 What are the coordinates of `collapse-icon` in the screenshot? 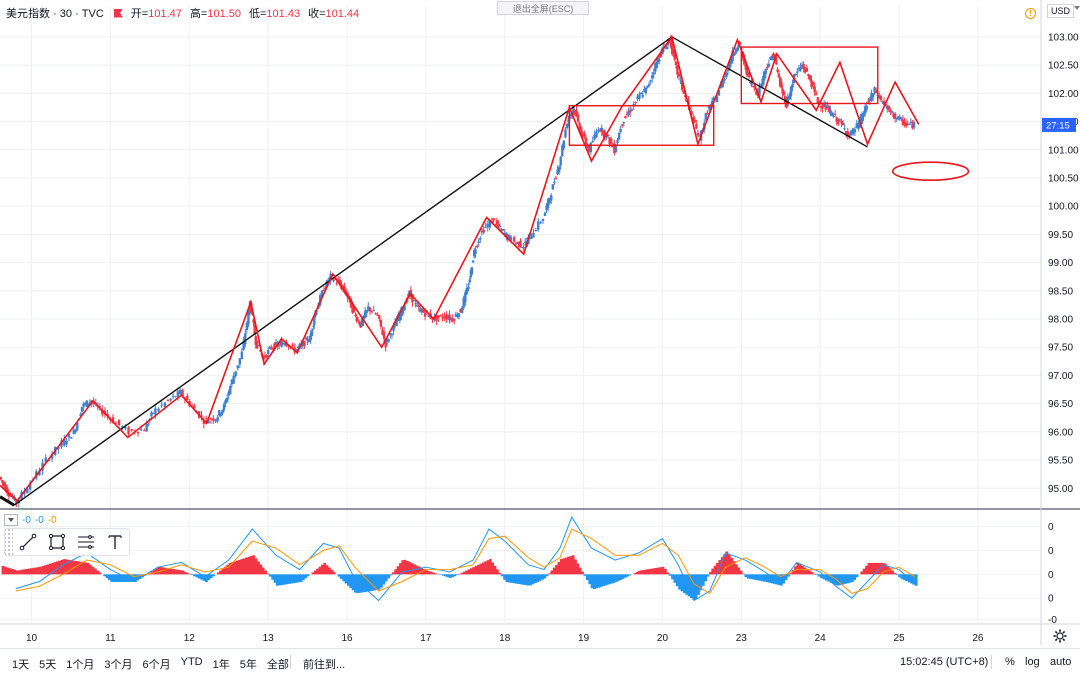 It's located at (11, 520).